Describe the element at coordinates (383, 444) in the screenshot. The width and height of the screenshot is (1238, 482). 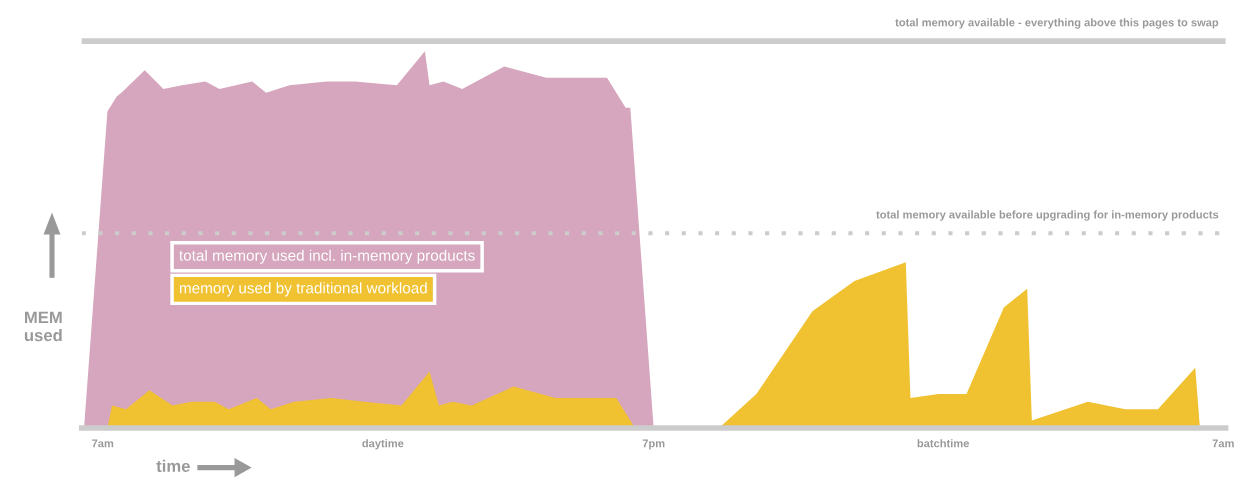
I see `x-tick-label: daytime` at that location.